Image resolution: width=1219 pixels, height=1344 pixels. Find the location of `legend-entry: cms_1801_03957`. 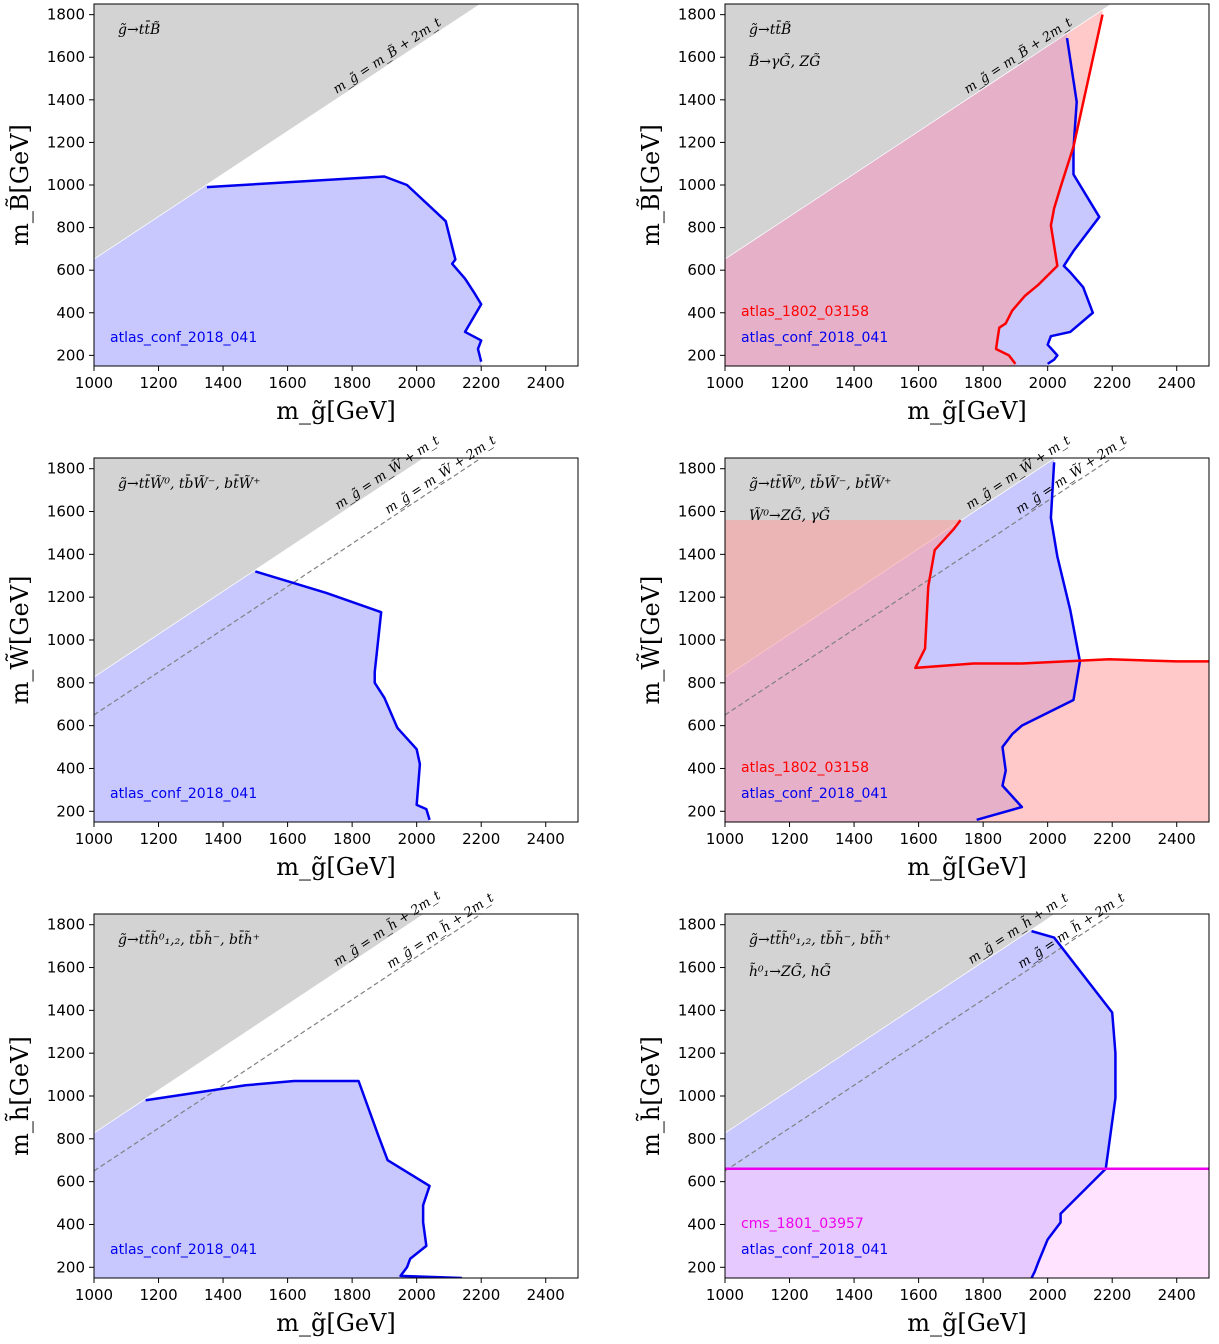

legend-entry: cms_1801_03957 is located at coordinates (802, 1224).